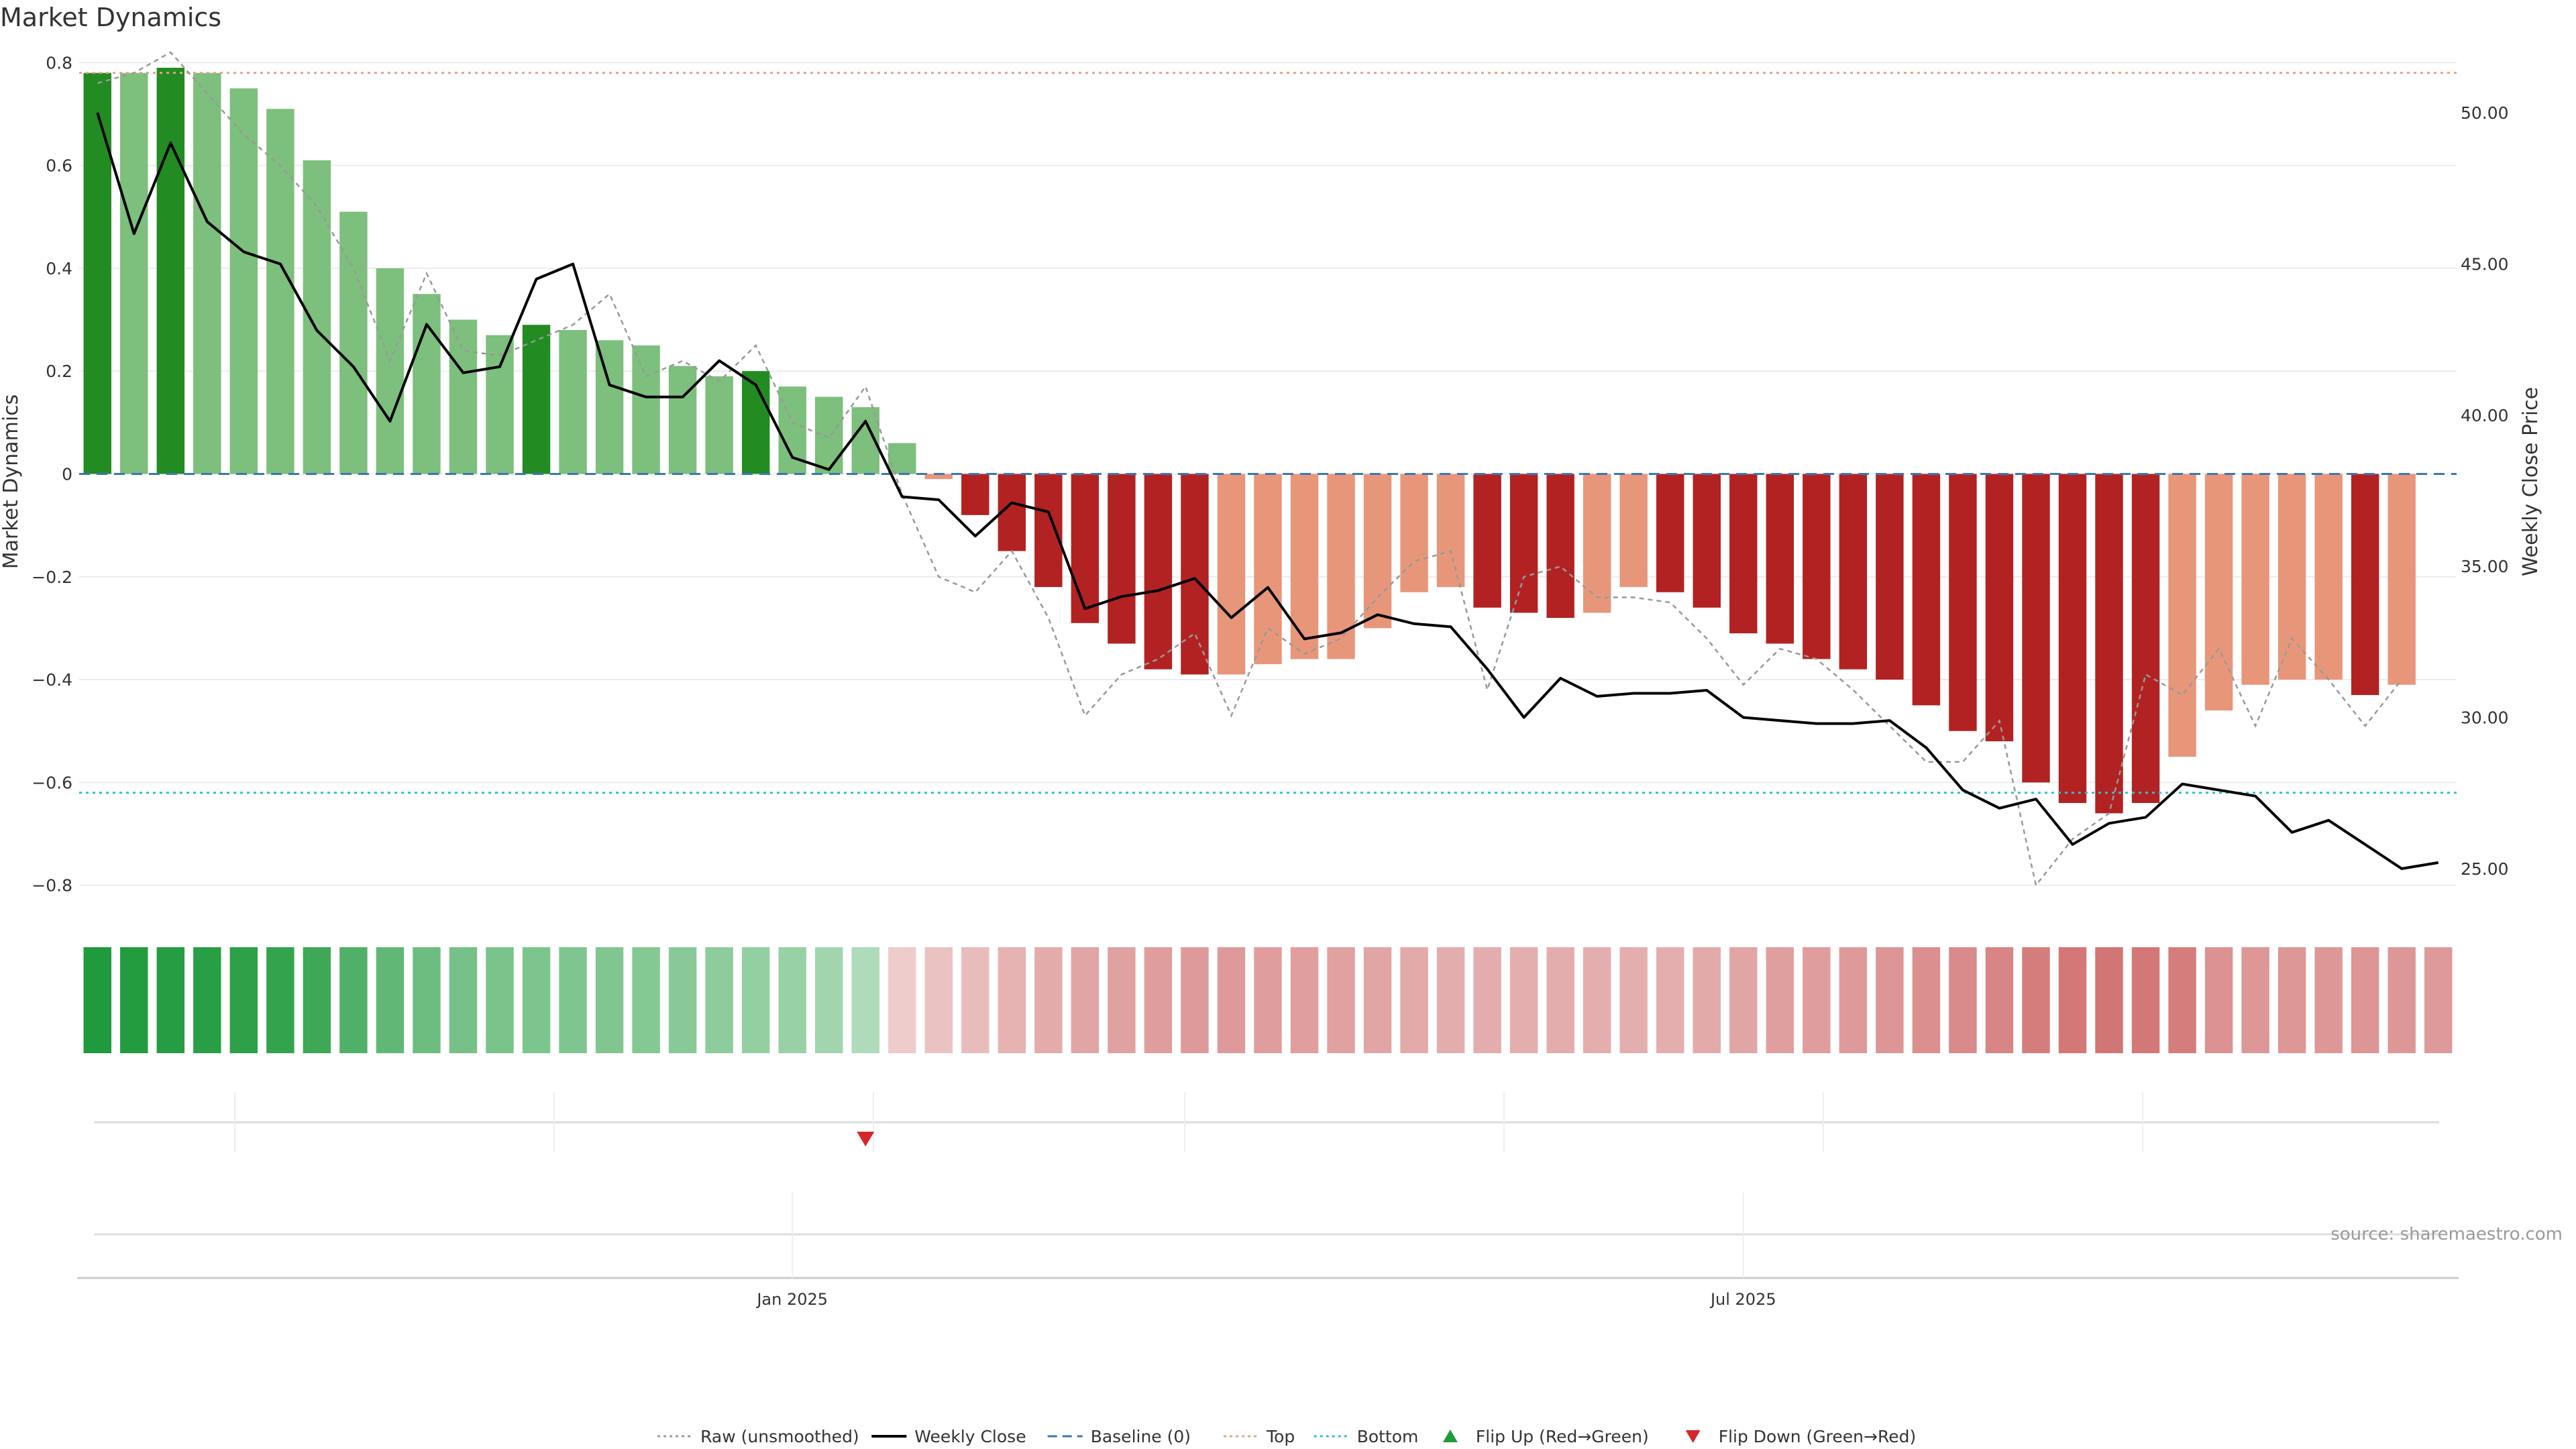 This screenshot has width=2576, height=1449. Describe the element at coordinates (2485, 869) in the screenshot. I see `right-tick-label: 25.00` at that location.